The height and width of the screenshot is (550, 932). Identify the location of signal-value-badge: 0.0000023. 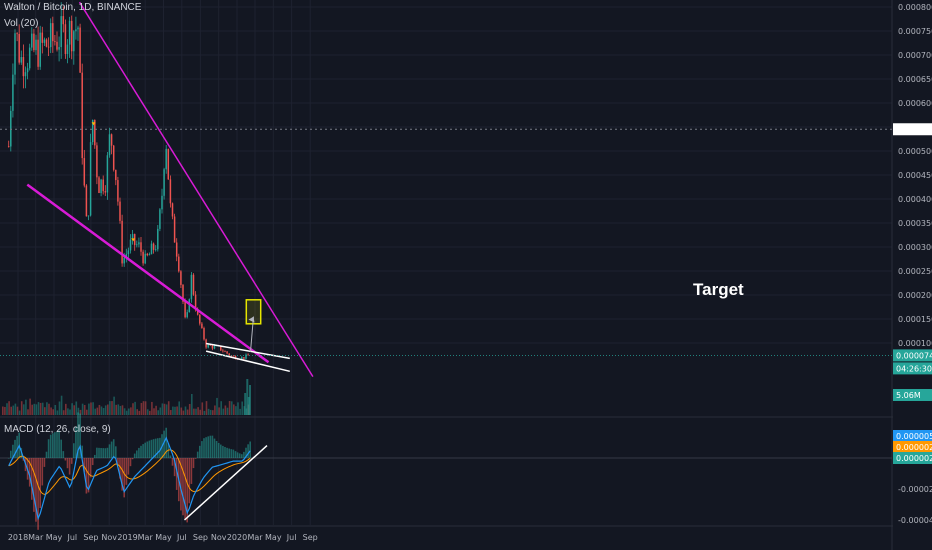
(914, 447).